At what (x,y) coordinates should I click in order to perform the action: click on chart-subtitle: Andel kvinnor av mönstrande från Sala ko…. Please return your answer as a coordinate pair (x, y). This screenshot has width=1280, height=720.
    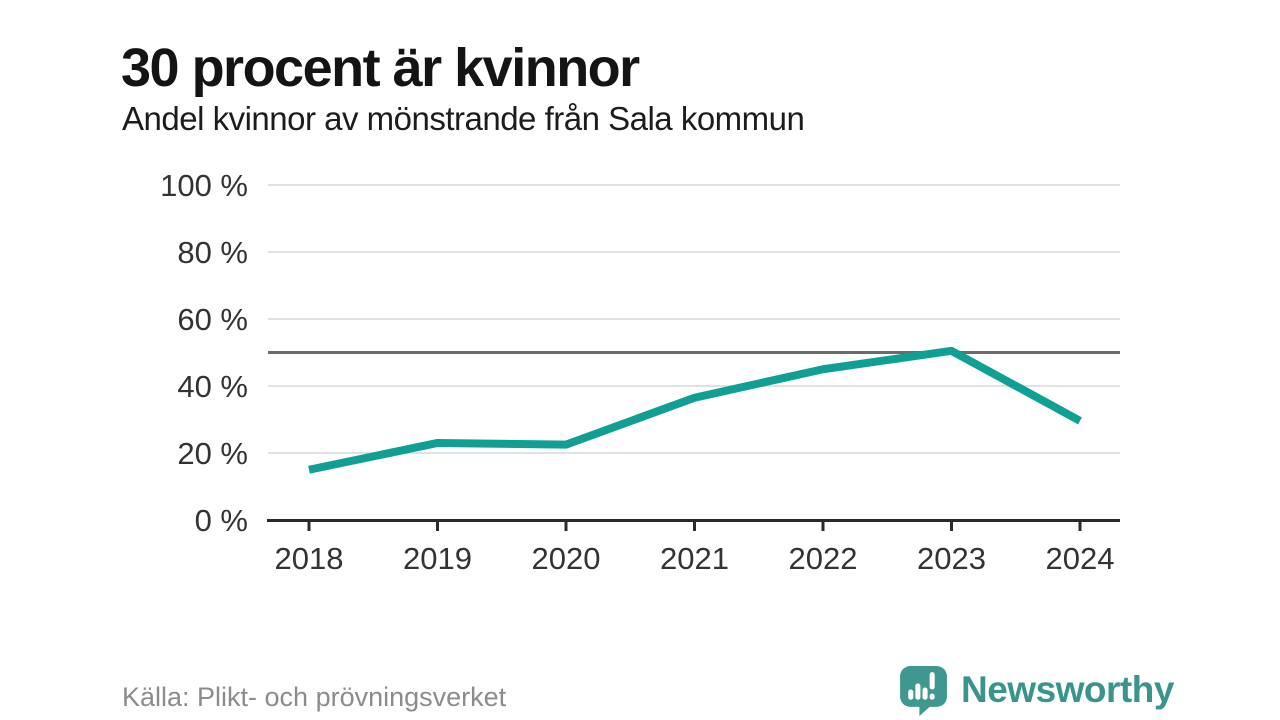
    Looking at the image, I should click on (463, 118).